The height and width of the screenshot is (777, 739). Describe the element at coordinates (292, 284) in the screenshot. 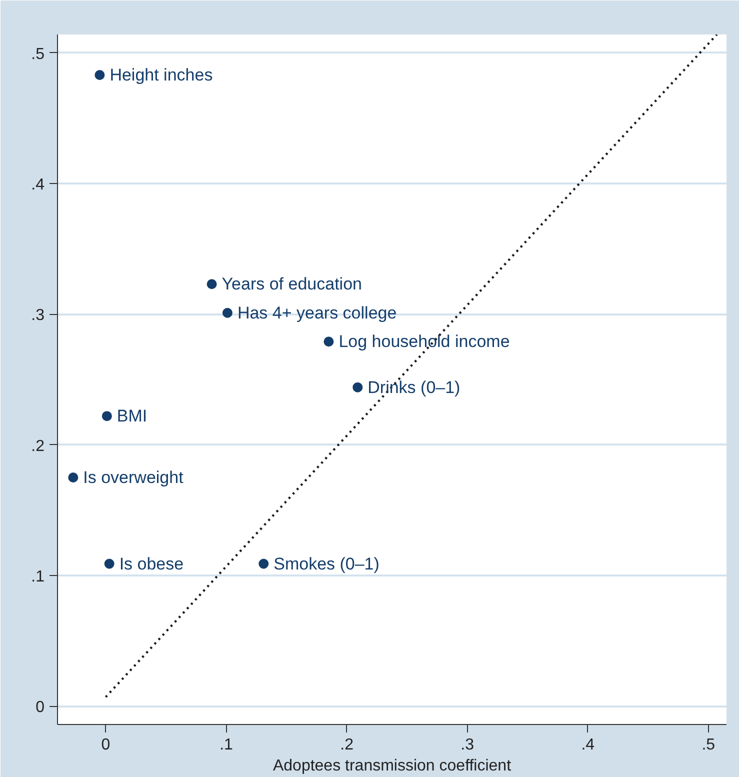

I see `annotation: Years of education` at that location.